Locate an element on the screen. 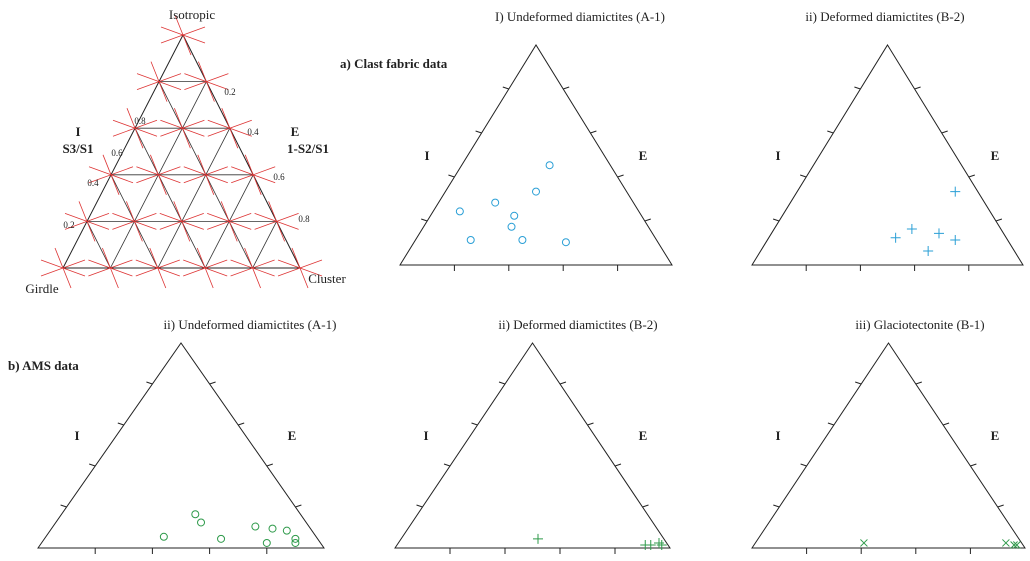 The image size is (1030, 561). key-label: Isotropic is located at coordinates (192, 14).